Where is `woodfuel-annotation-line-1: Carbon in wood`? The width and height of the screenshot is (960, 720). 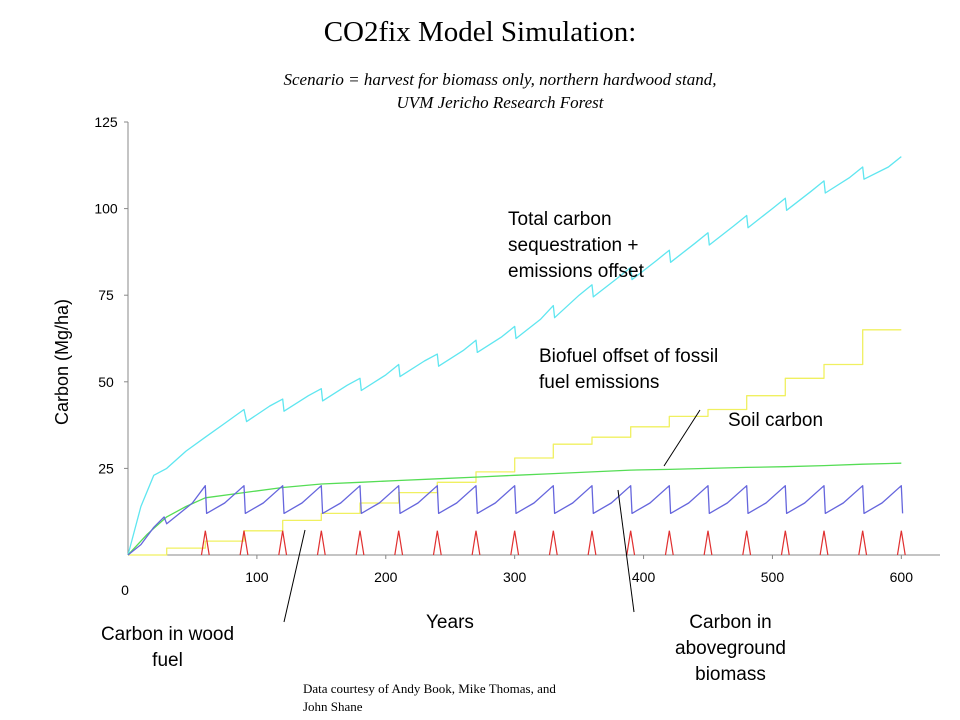
woodfuel-annotation-line-1: Carbon in wood is located at coordinates (167, 634).